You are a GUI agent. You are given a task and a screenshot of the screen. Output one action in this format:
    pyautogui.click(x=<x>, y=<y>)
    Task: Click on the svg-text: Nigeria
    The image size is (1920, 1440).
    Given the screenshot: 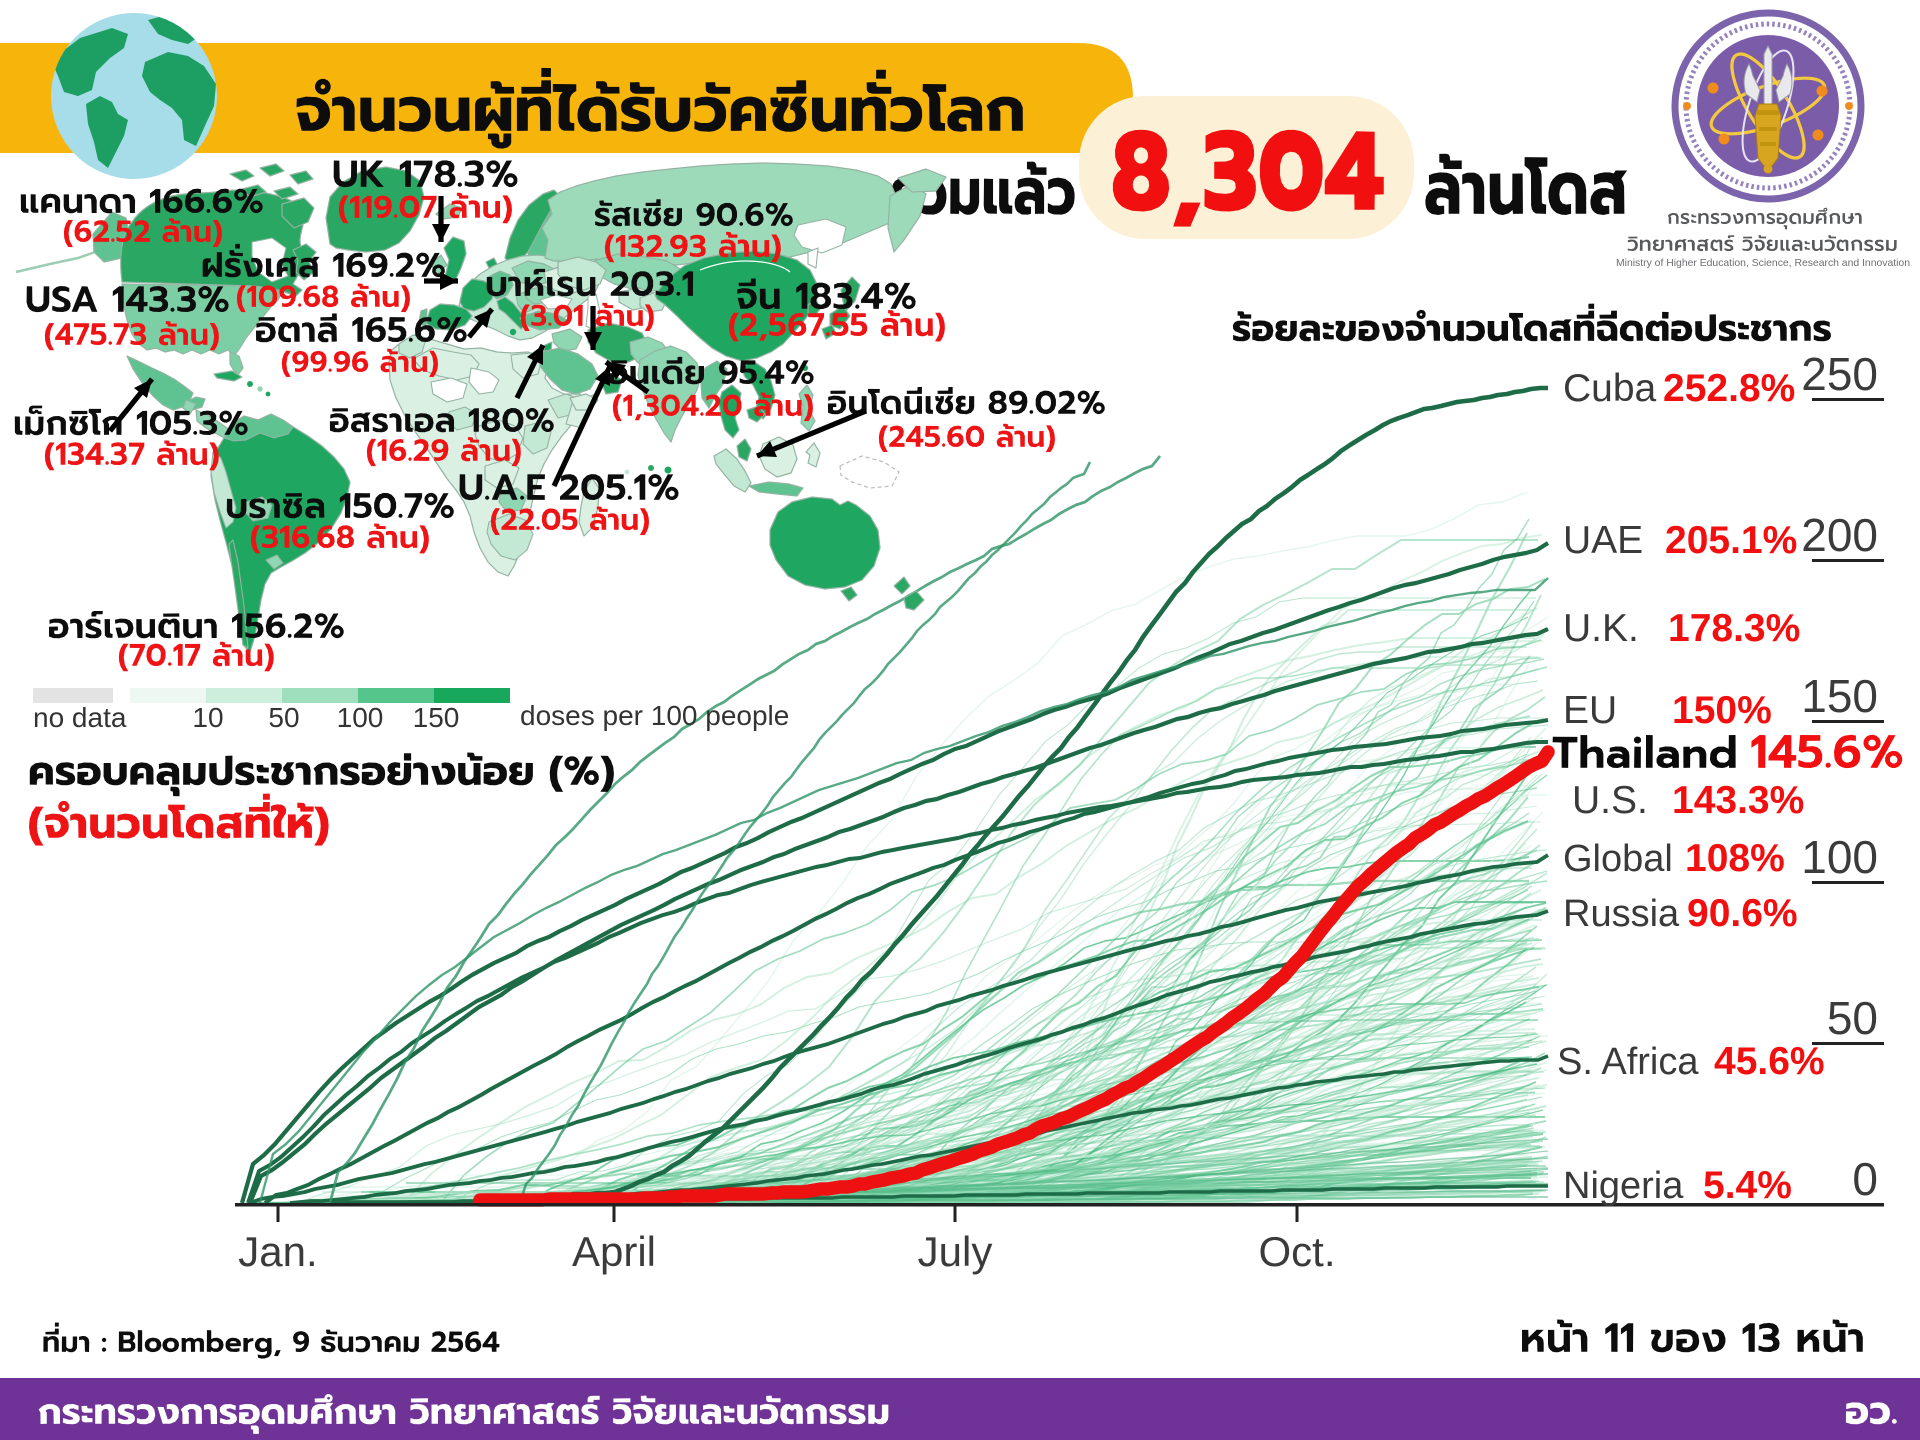 What is the action you would take?
    pyautogui.click(x=1623, y=1186)
    